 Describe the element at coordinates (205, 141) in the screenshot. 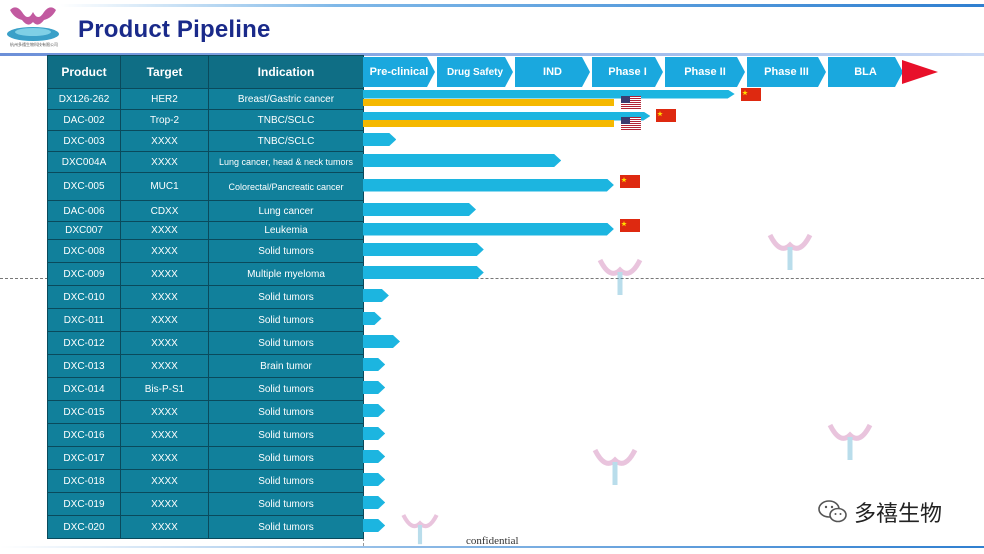

I see `table-row: DXC-003 XXXX TNBC/SCLC` at that location.